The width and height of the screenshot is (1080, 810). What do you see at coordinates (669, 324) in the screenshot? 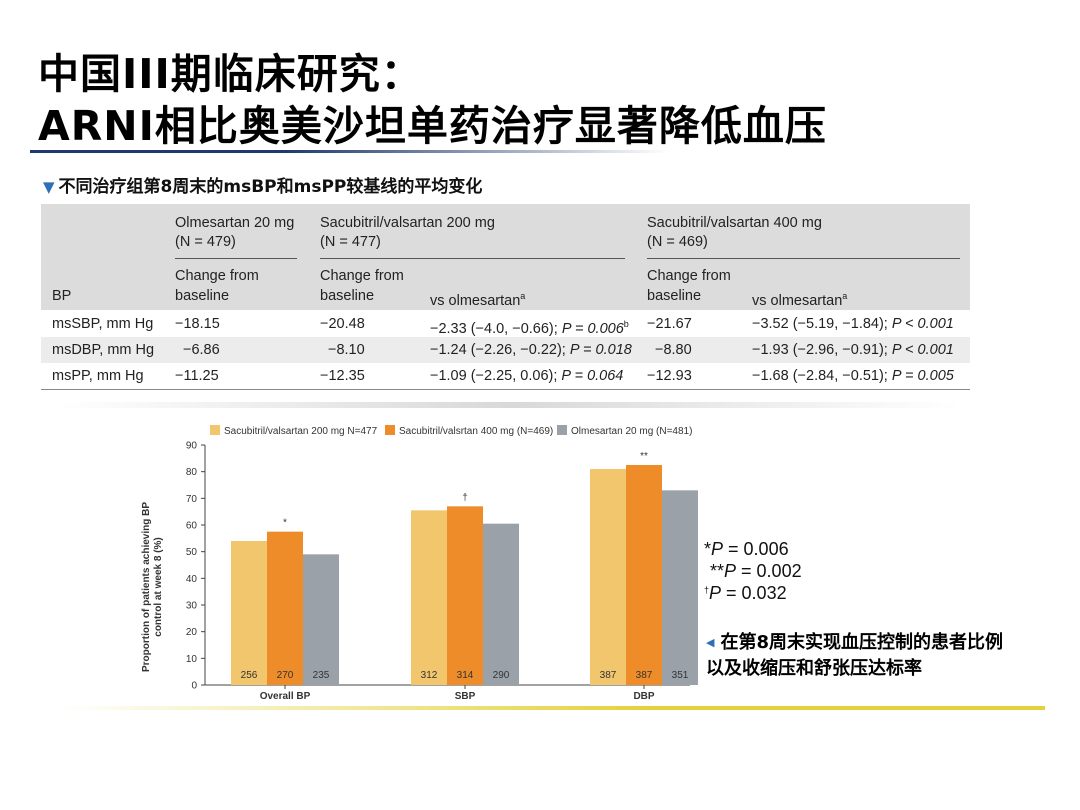
I see `table-cell-s400: −21.67` at bounding box center [669, 324].